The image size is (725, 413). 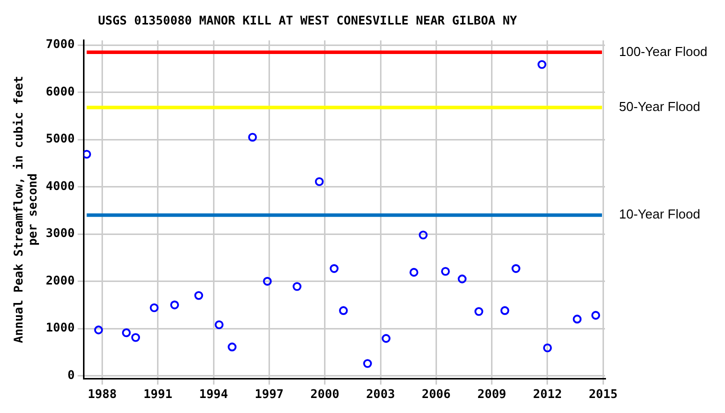 I want to click on ref-line-label: 100-Year Flood, so click(x=663, y=51).